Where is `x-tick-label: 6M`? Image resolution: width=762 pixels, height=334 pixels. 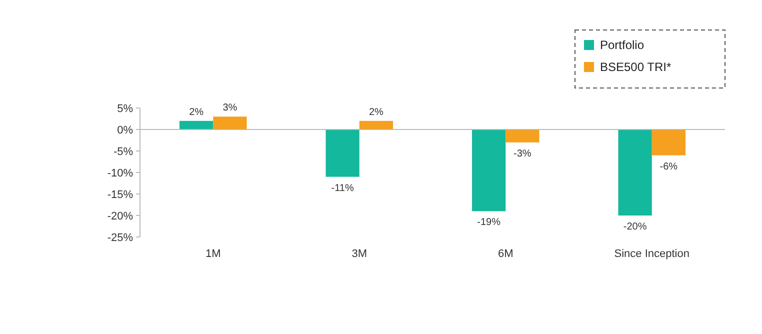 x-tick-label: 6M is located at coordinates (506, 254).